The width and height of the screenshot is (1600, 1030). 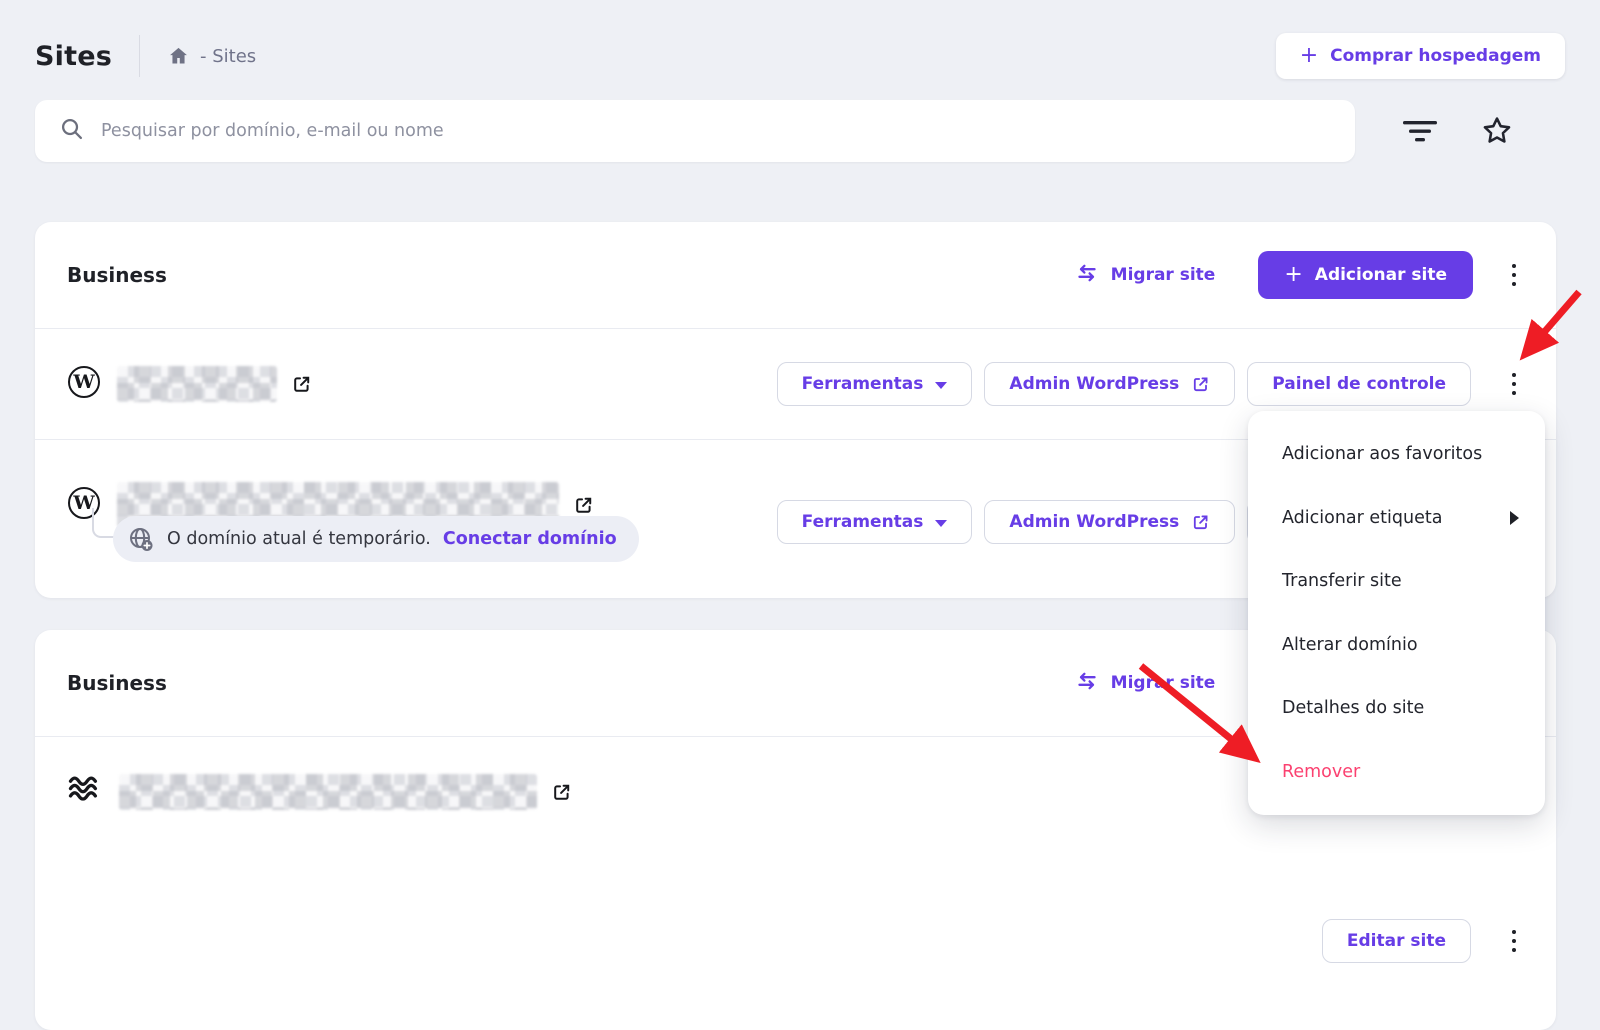 I want to click on site-row-1: W Ferramentas, so click(x=795, y=384).